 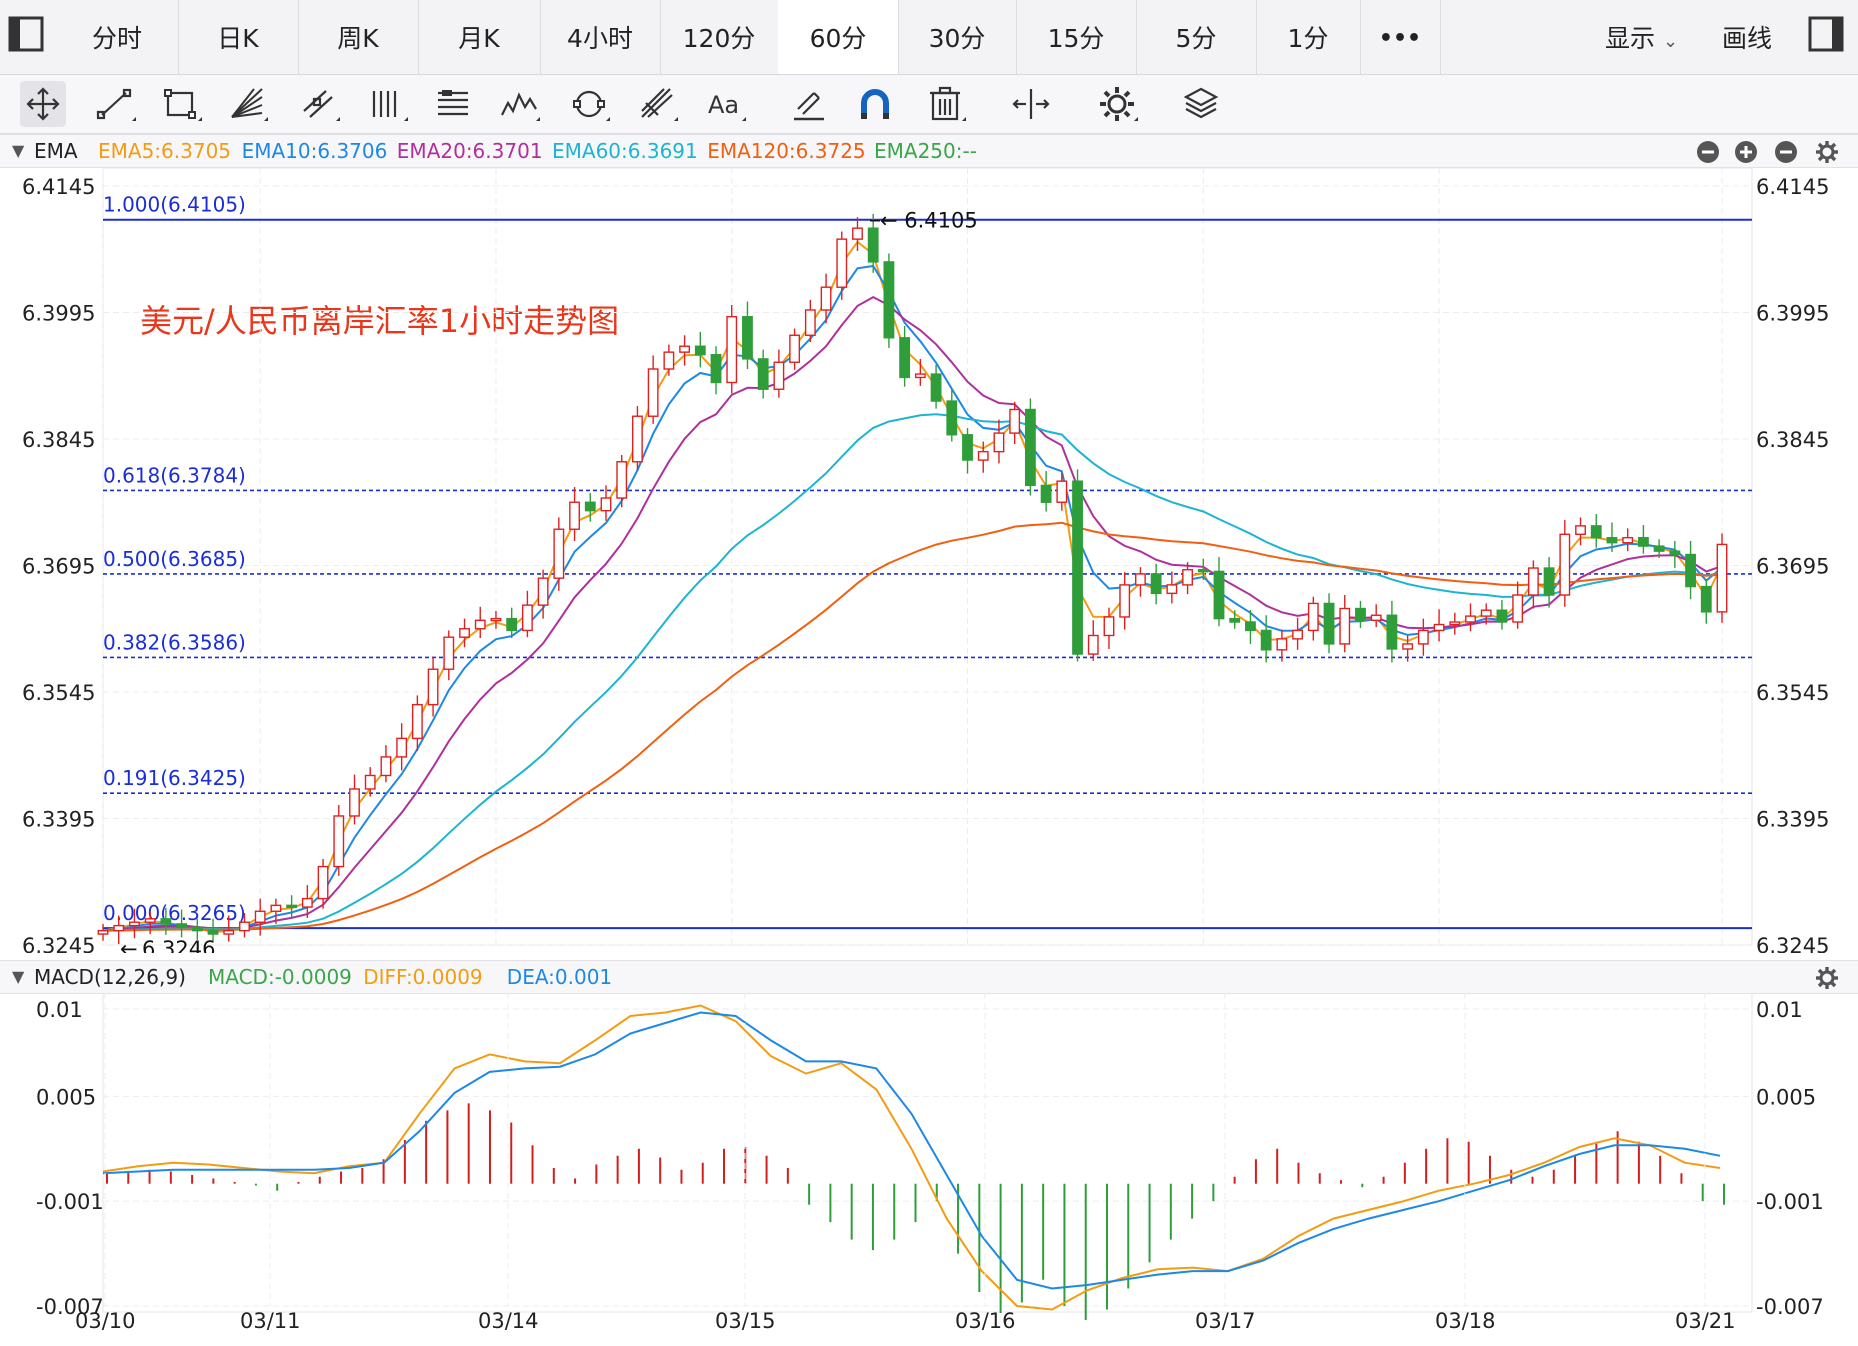 What do you see at coordinates (809, 104) in the screenshot?
I see `brush-tool-icon` at bounding box center [809, 104].